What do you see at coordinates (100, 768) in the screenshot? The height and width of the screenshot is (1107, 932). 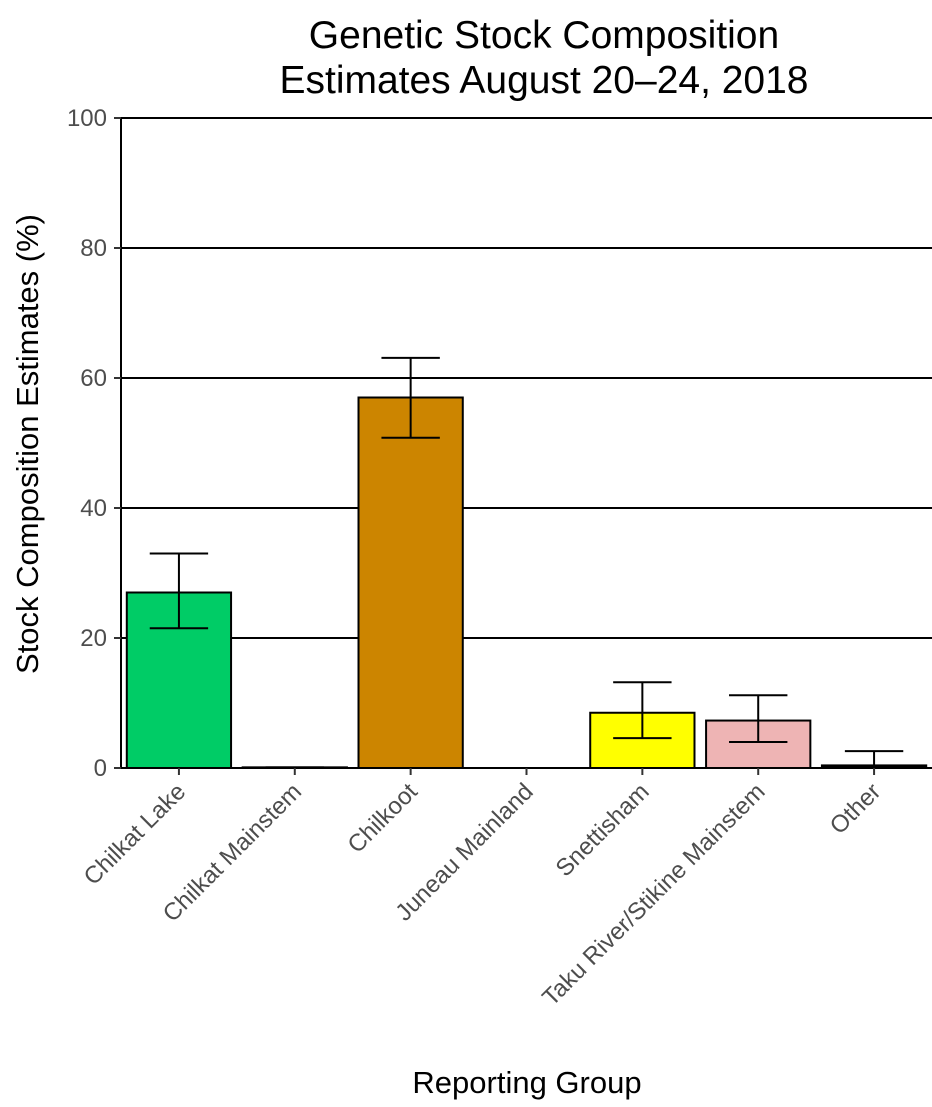 I see `y-tick-label-0: 0` at bounding box center [100, 768].